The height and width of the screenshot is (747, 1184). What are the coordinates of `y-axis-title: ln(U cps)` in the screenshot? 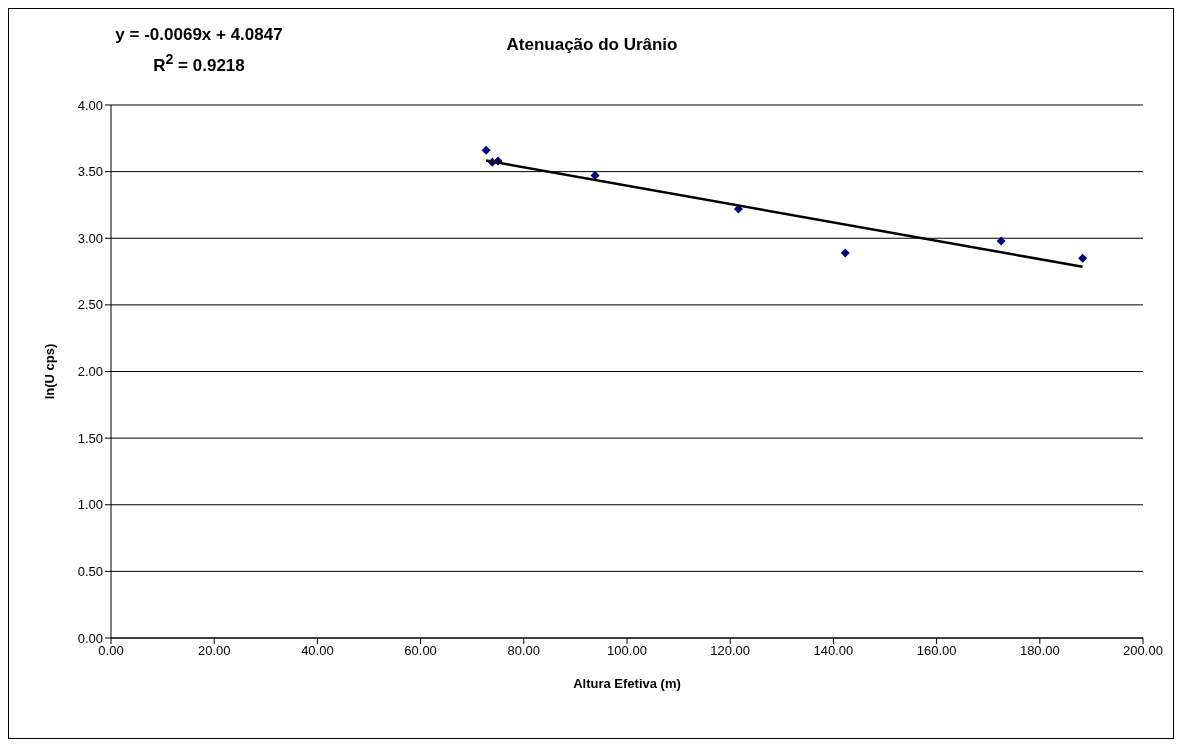 It's located at (49, 371).